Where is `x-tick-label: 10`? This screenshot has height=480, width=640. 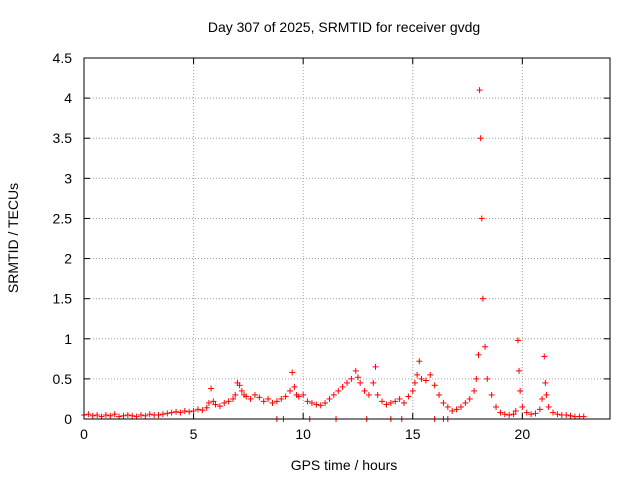 x-tick-label: 10 is located at coordinates (303, 434).